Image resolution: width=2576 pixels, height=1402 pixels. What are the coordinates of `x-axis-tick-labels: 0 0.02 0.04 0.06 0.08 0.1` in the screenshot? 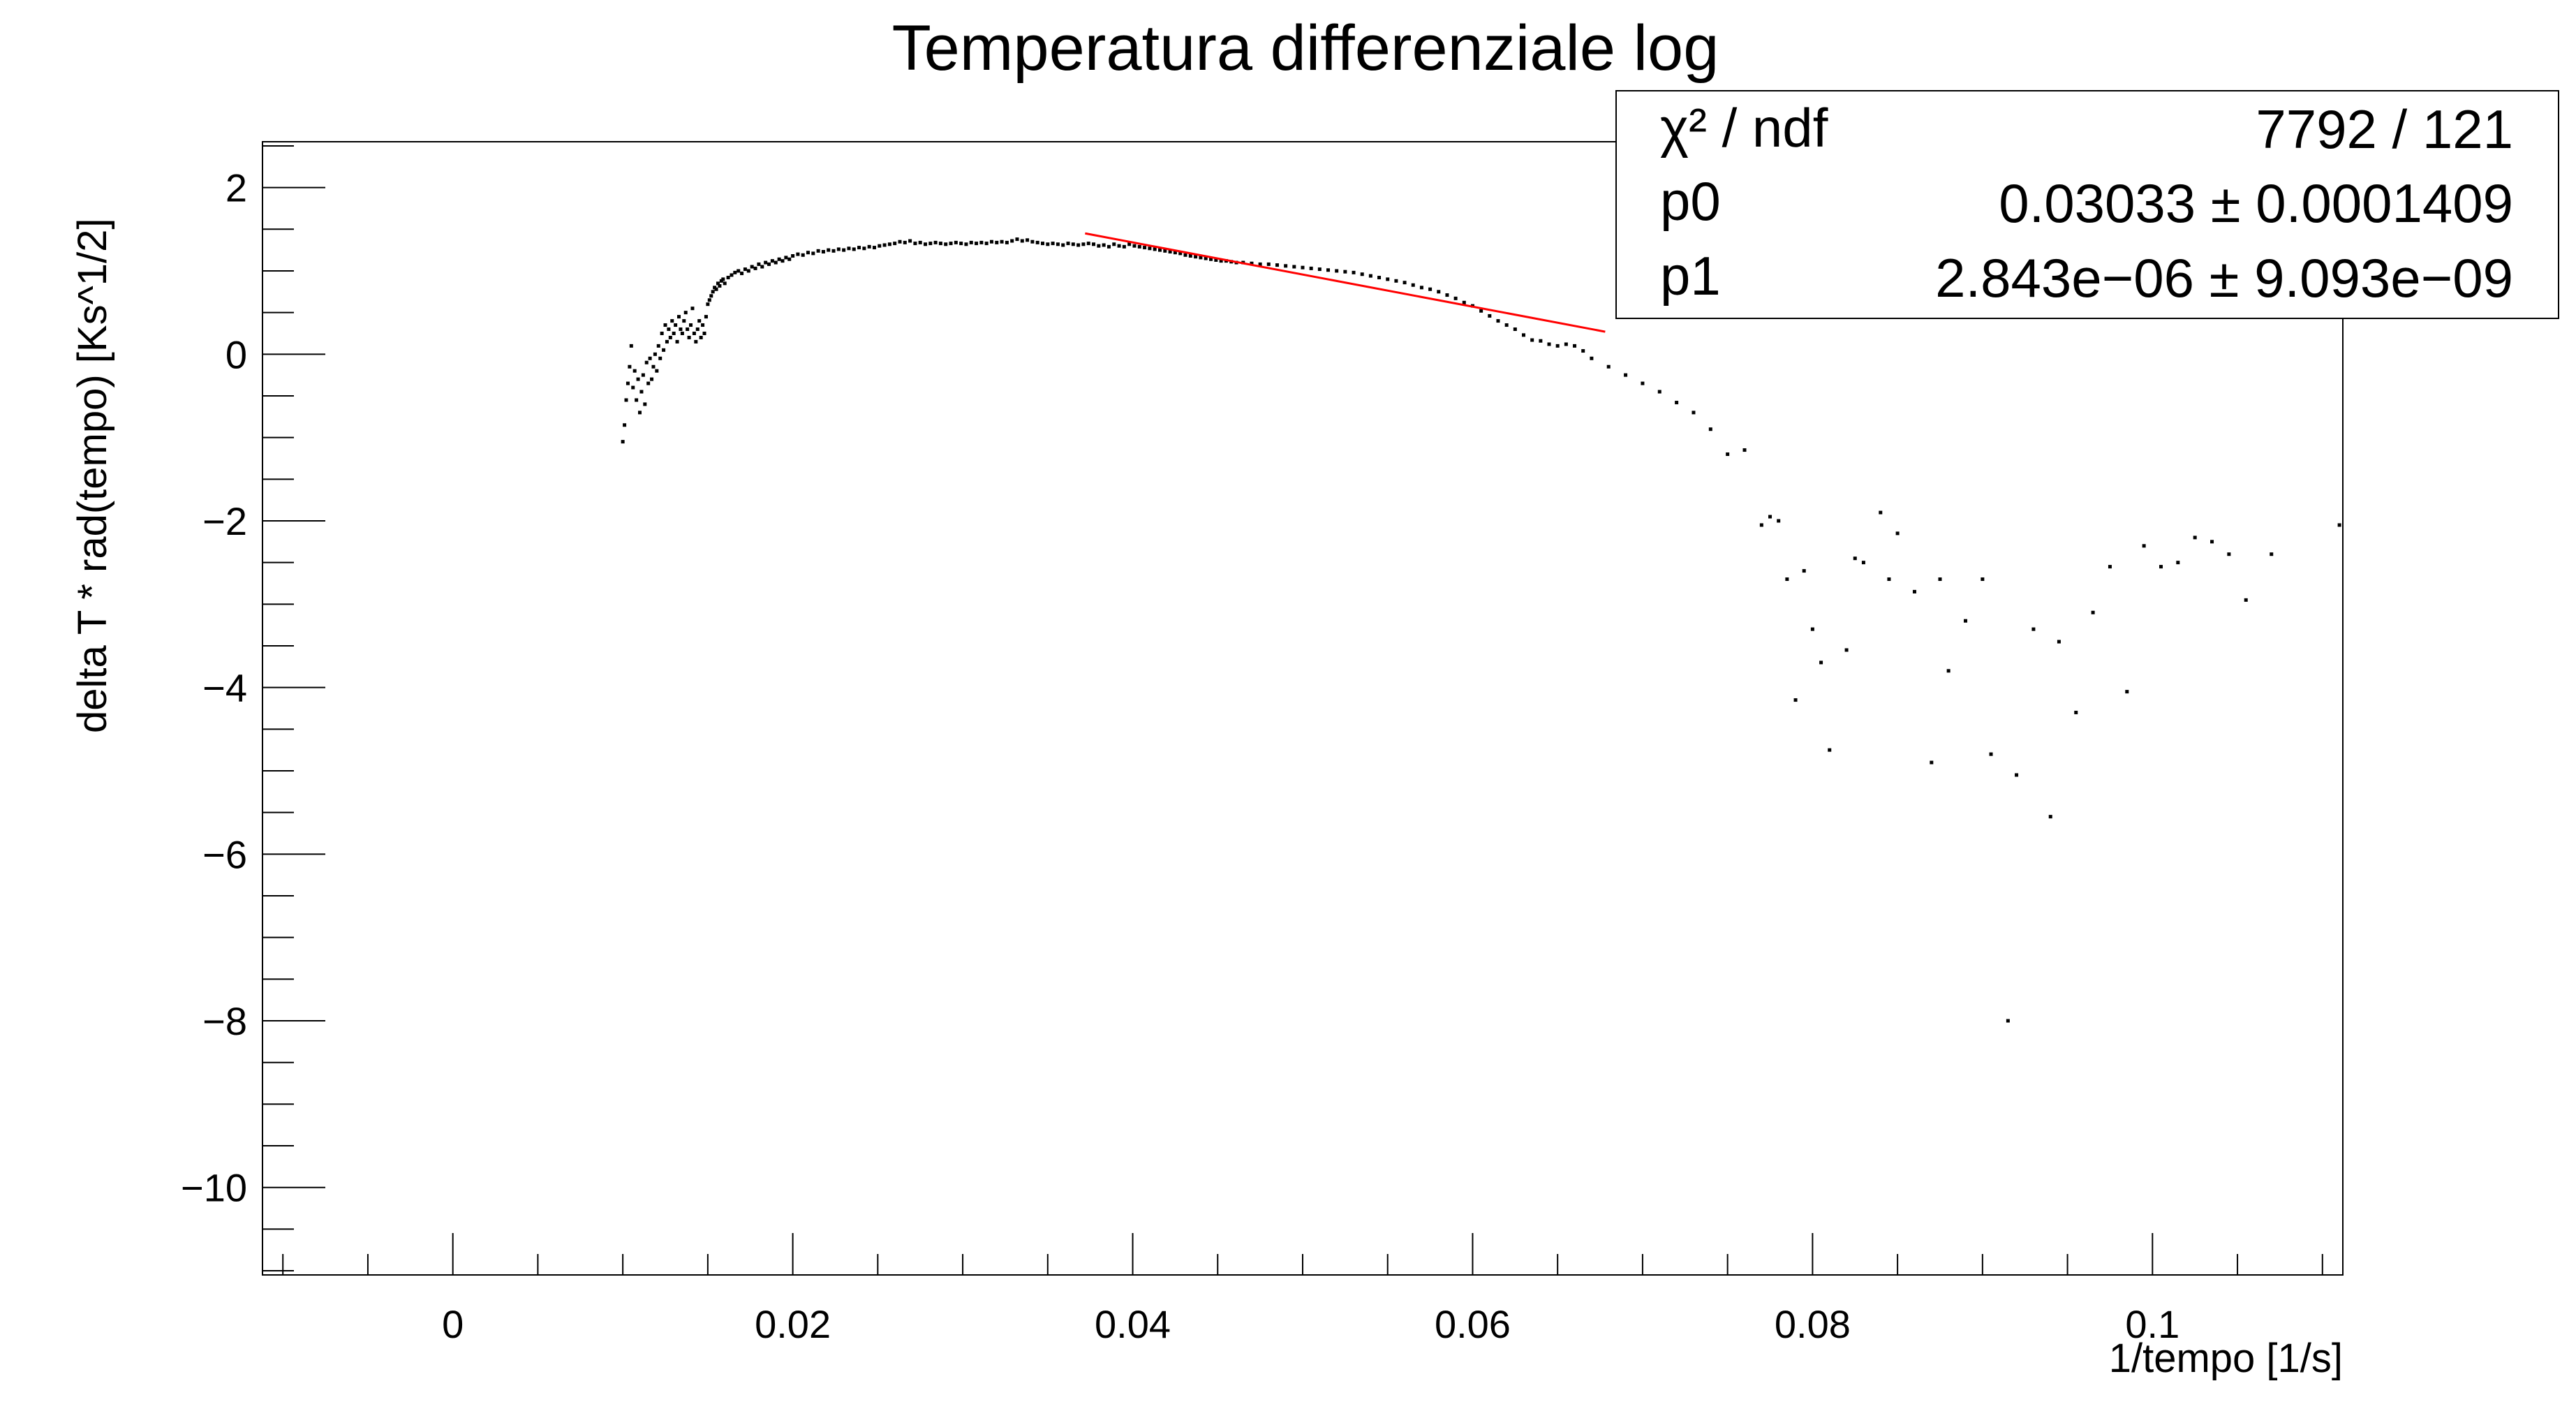 It's located at (1310, 1324).